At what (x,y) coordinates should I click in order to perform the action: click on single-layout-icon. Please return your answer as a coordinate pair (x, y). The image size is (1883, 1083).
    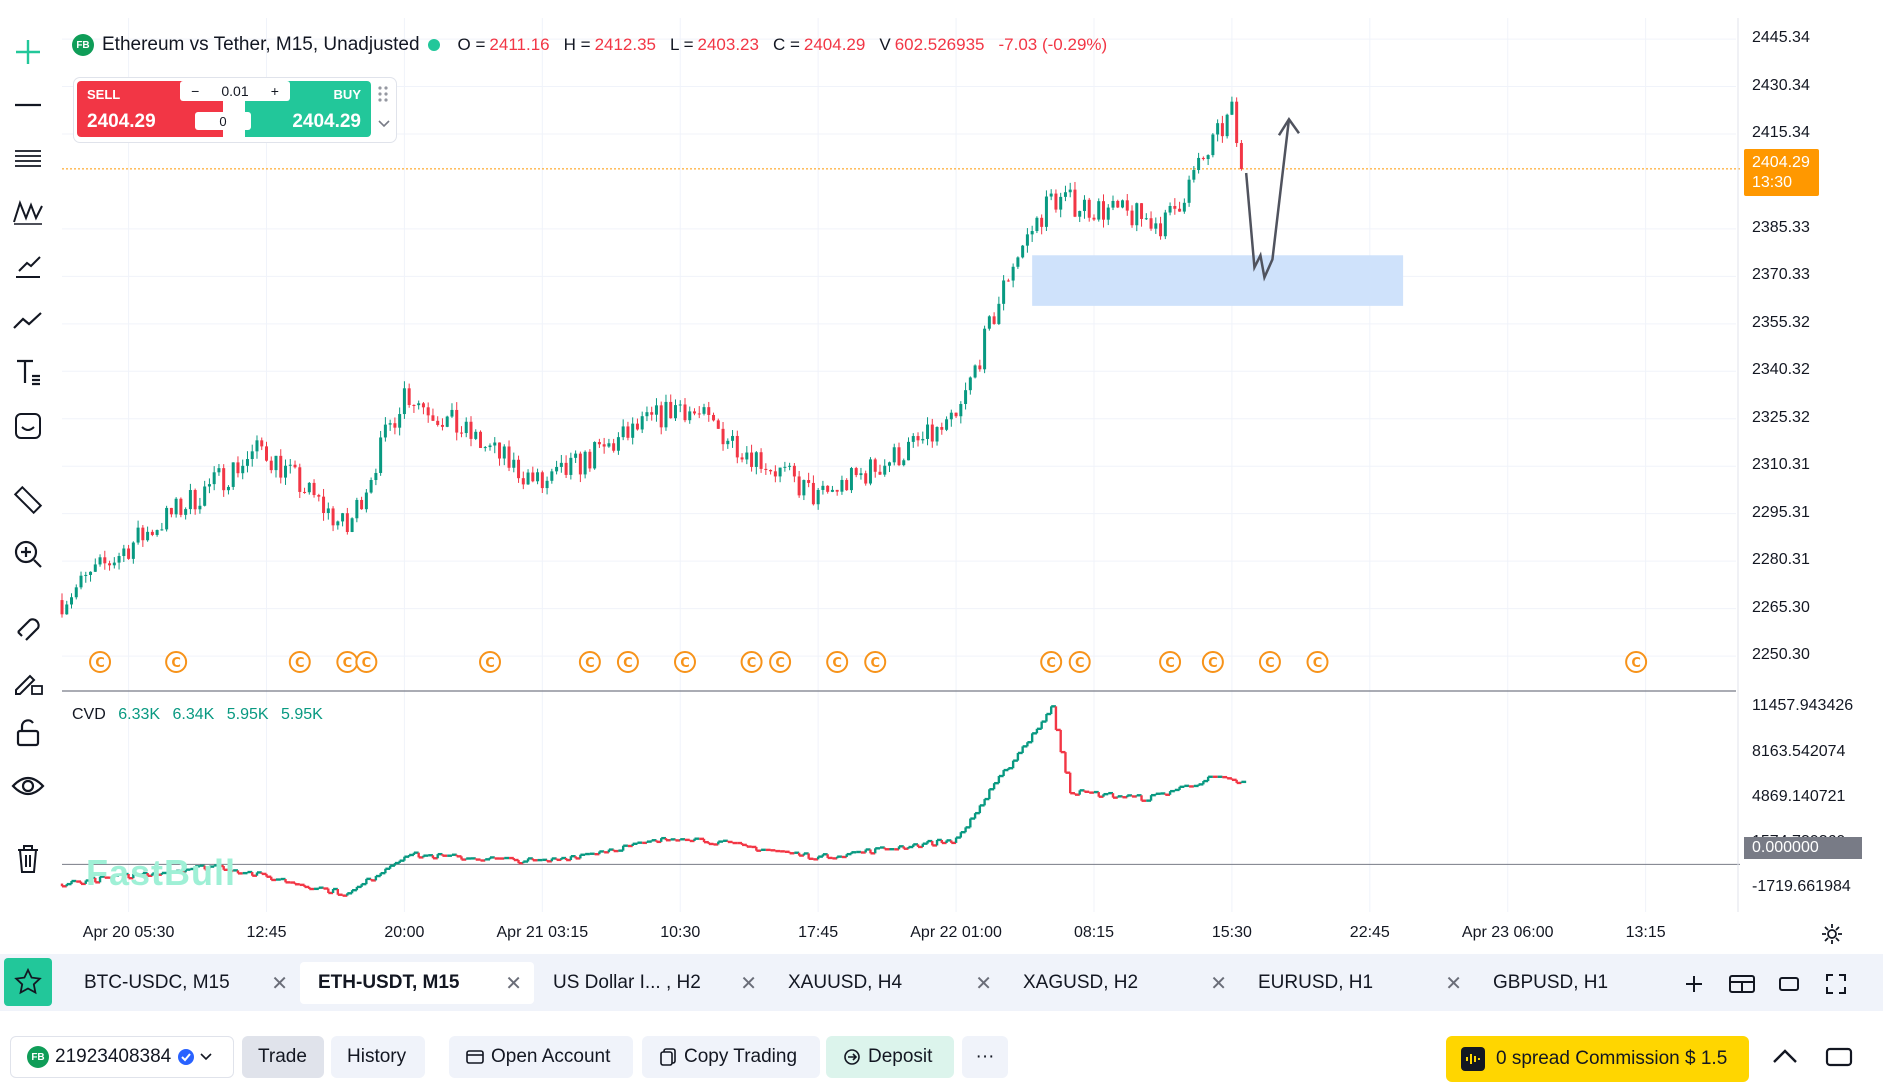
    Looking at the image, I should click on (1789, 984).